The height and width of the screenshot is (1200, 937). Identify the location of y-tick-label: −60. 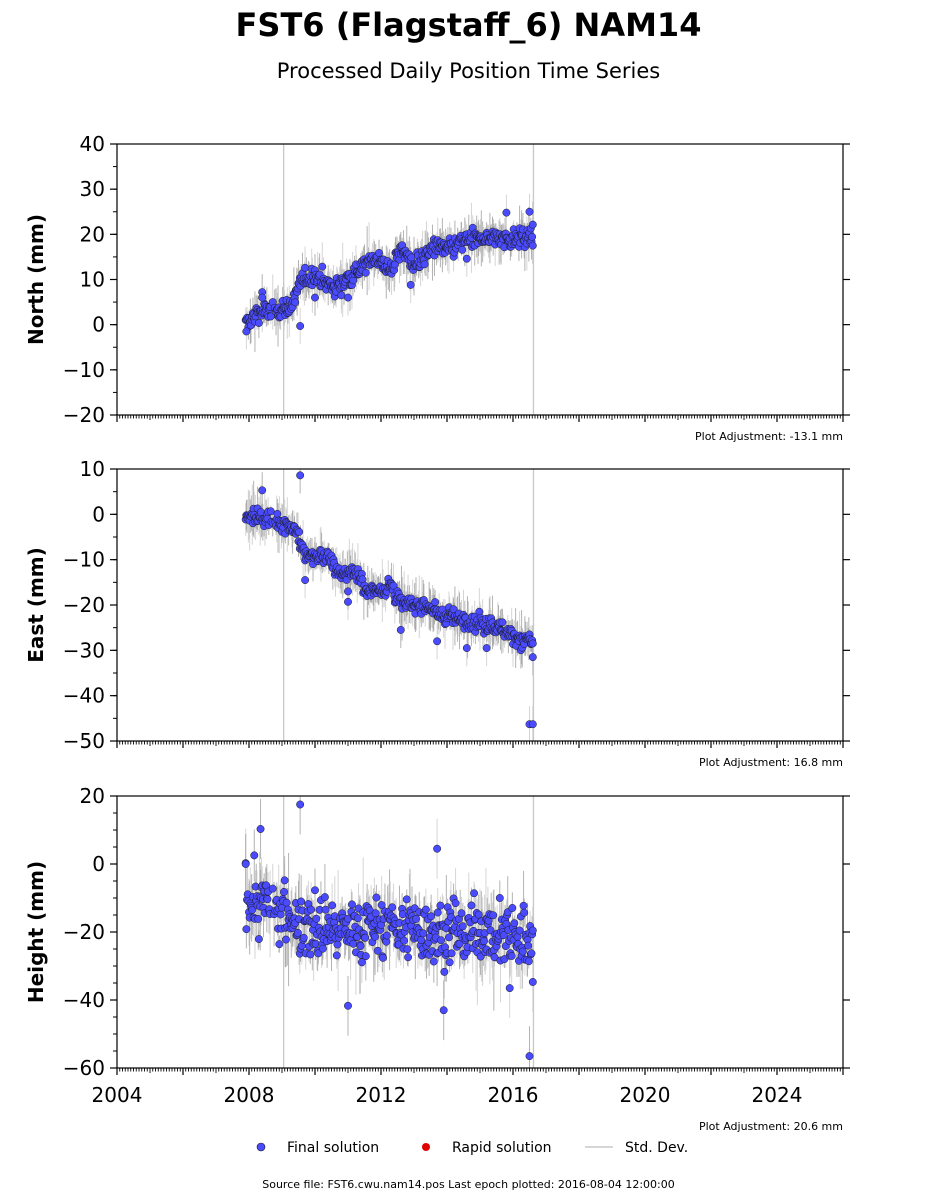
(84, 1068).